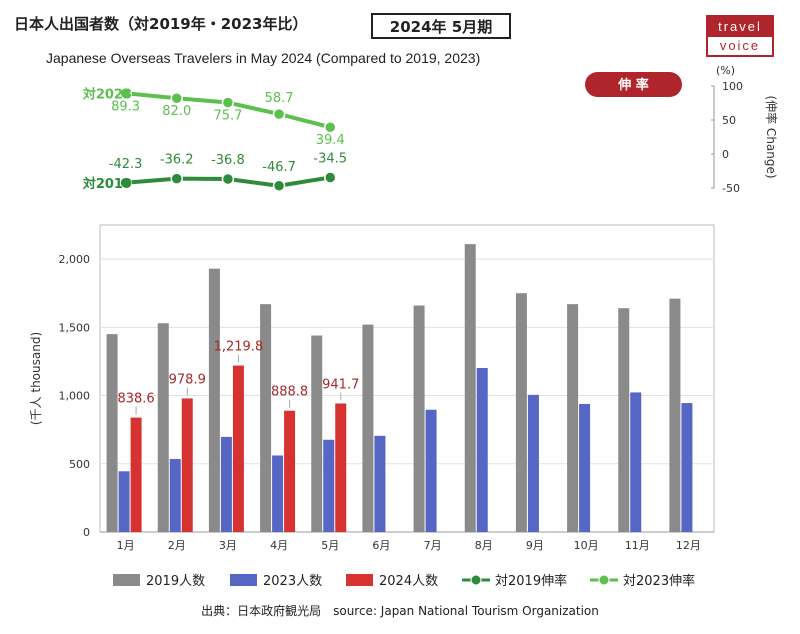  Describe the element at coordinates (330, 140) in the screenshot. I see `data-label-vs2023: 39.4` at that location.